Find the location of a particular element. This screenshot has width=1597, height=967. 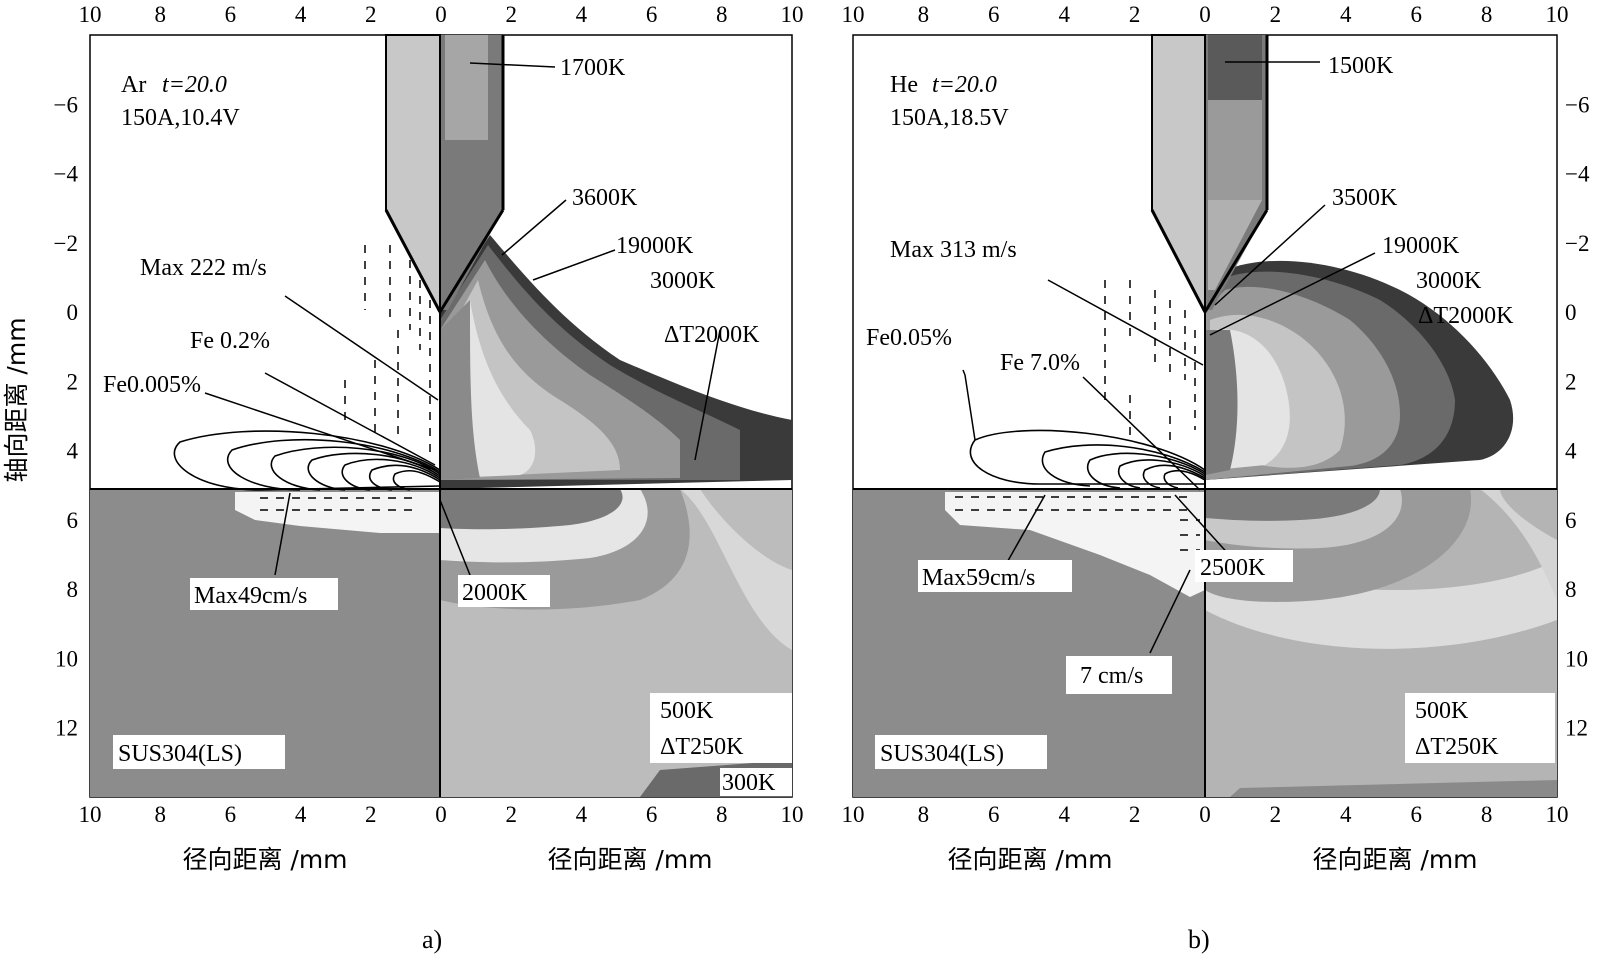

x-tick-bottom-a: 0 is located at coordinates (441, 814).